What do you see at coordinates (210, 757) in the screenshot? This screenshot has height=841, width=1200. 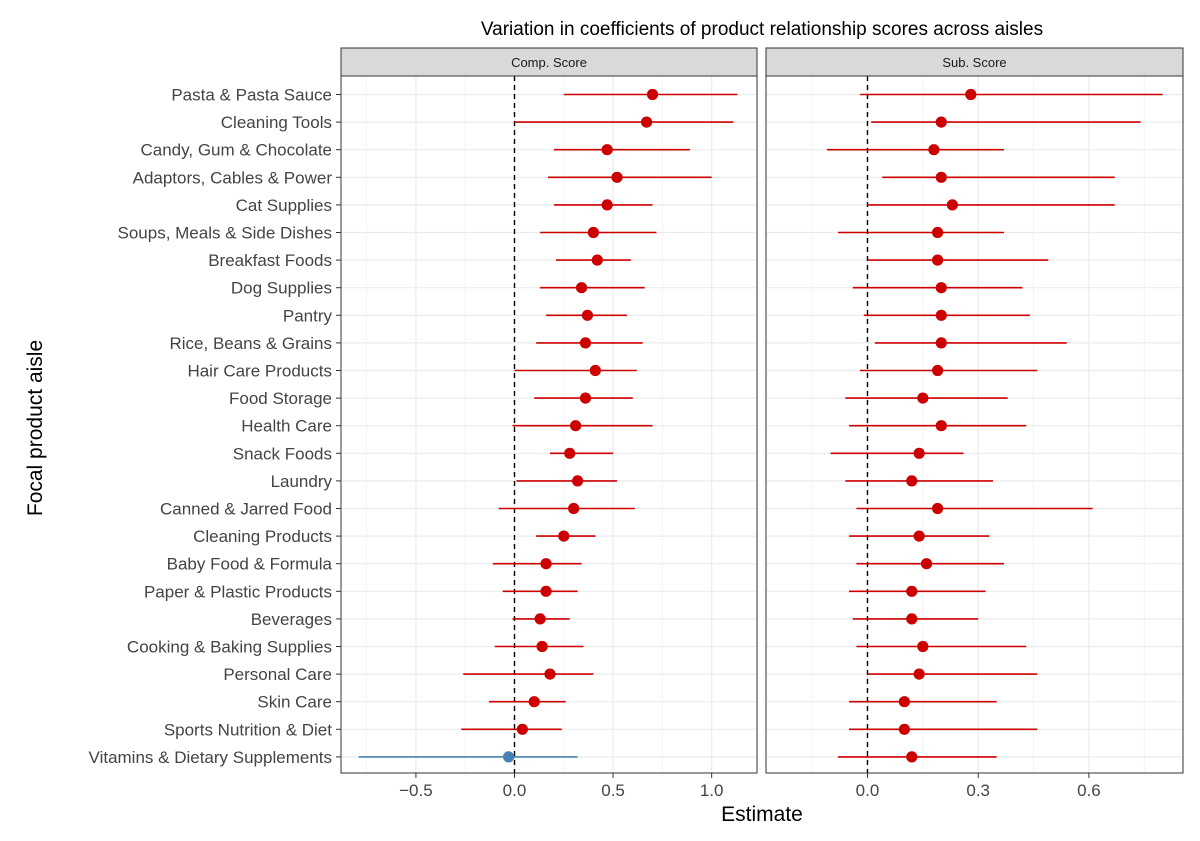 I see `category-label: Vitamins & Dietary Supplements` at bounding box center [210, 757].